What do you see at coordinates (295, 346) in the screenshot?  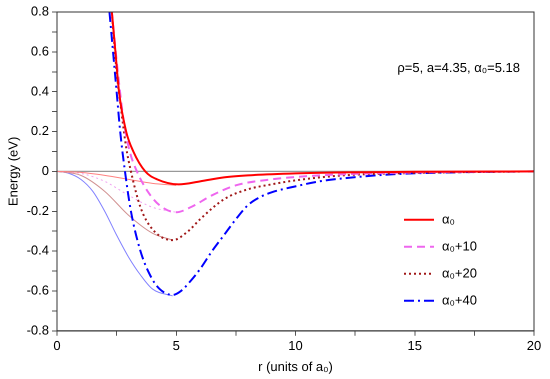 I see `x-tick-label: 10` at bounding box center [295, 346].